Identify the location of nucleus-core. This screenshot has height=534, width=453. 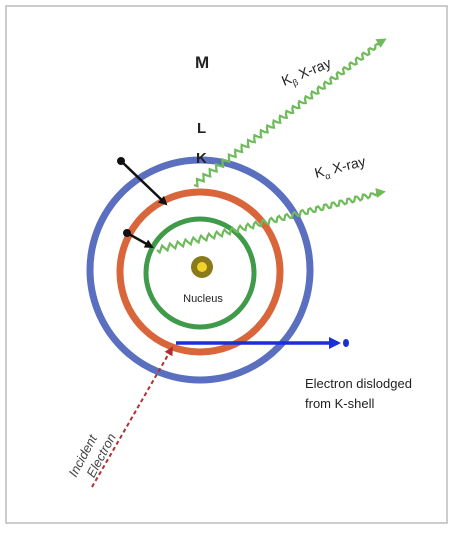
(202, 267).